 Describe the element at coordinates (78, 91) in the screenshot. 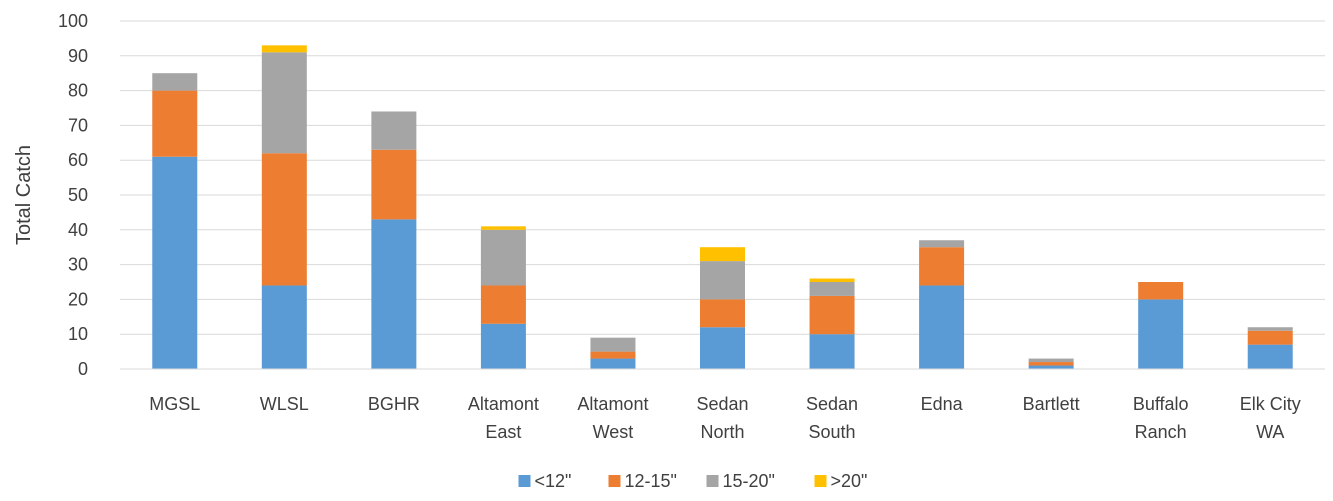

I see `y-tick-label: 80` at that location.